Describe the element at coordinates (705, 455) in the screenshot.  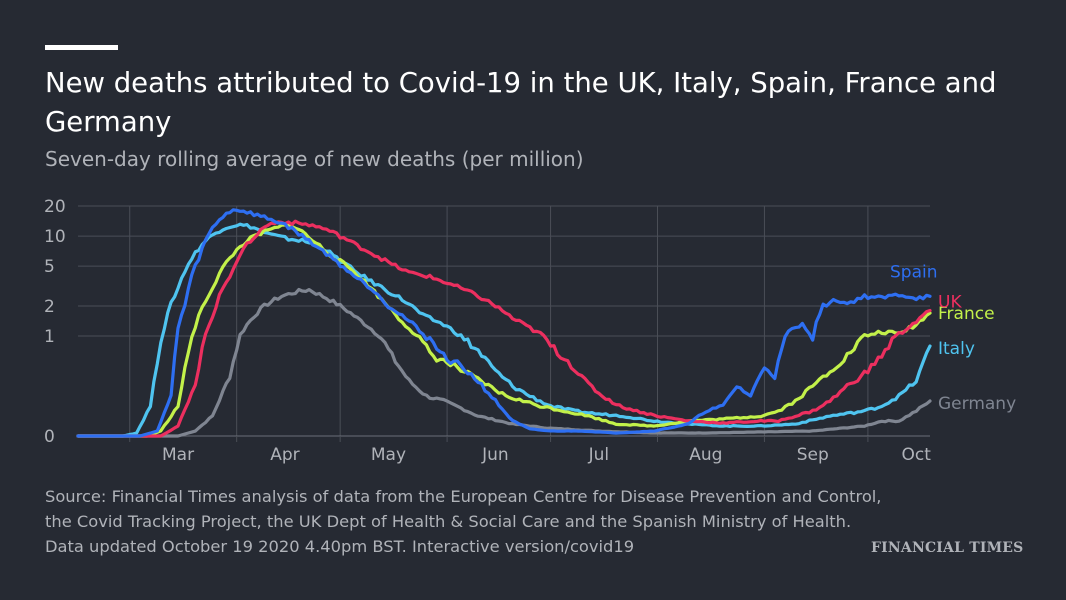
I see `x-tick-label: Aug` at that location.